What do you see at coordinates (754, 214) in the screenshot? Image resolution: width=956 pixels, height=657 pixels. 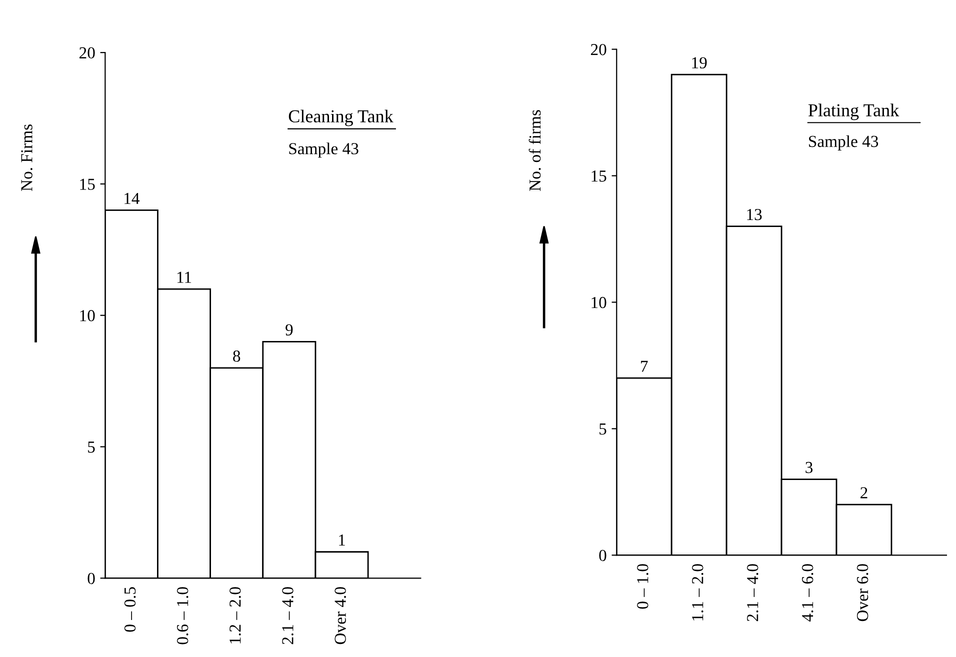 I see `data-label: 13` at bounding box center [754, 214].